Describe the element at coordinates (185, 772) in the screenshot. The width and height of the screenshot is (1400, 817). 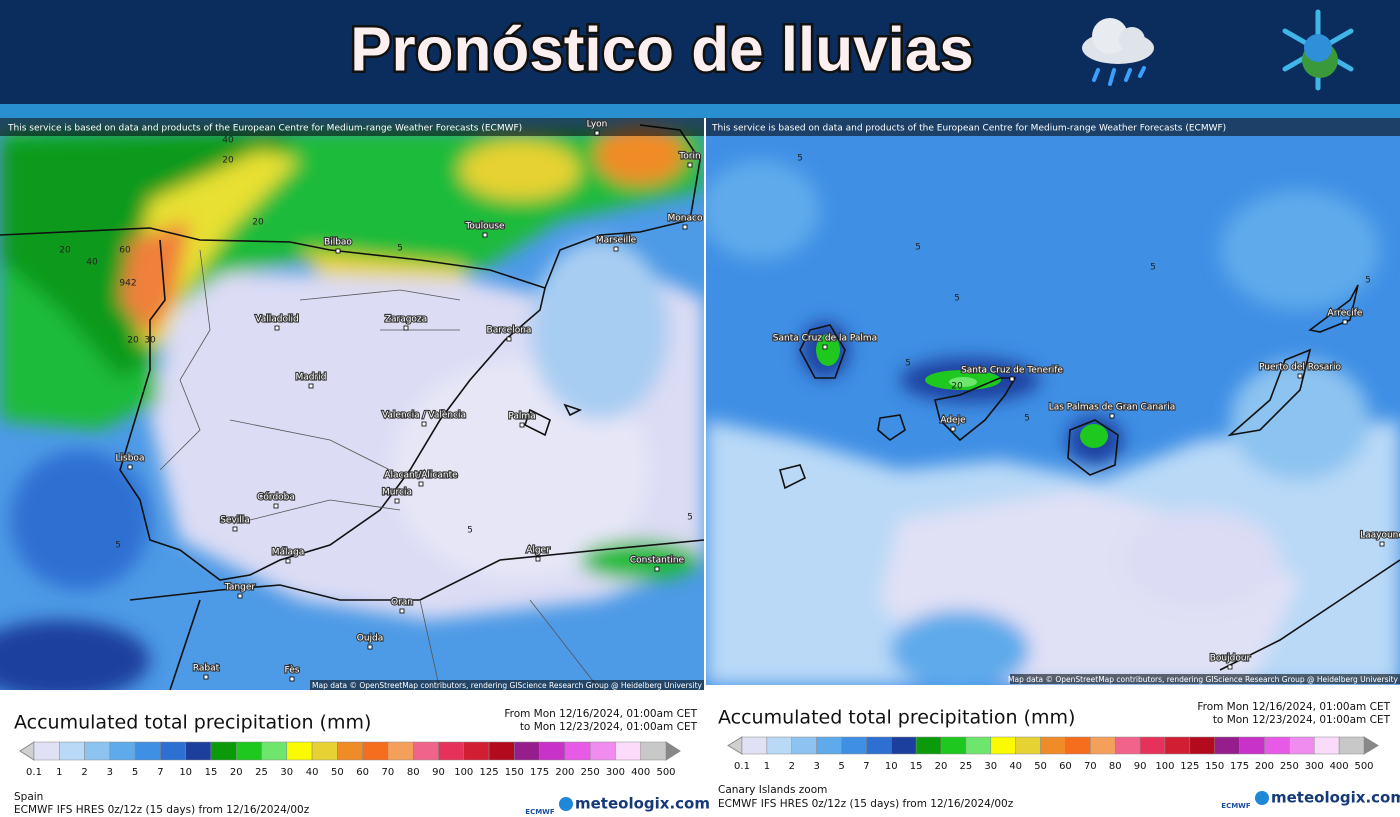
I see `scale-label: 10` at that location.